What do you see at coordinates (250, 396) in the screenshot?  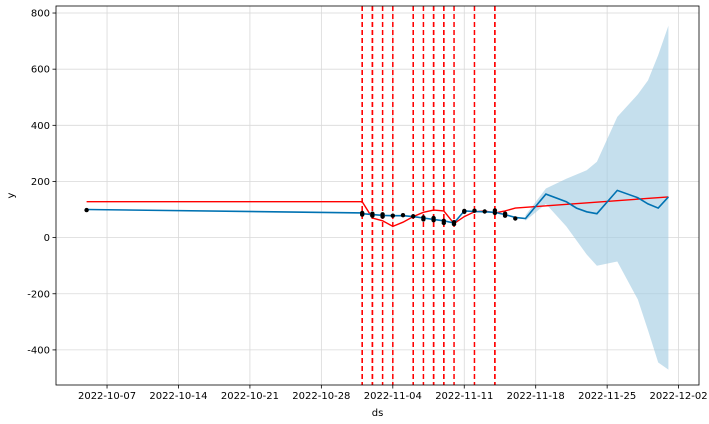 I see `x-tick-label: 2022-10-21` at bounding box center [250, 396].